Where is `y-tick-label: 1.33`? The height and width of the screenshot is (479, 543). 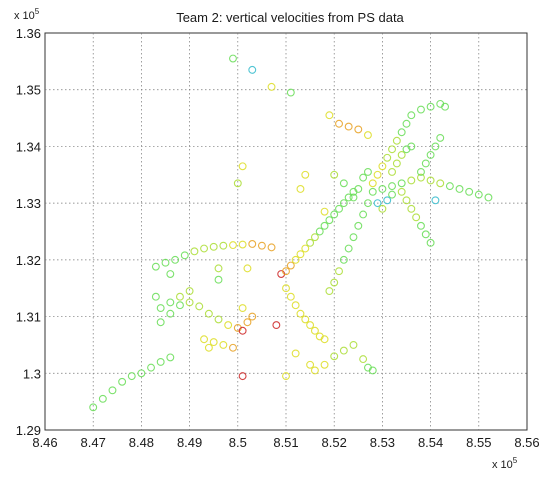 y-tick-label: 1.33 is located at coordinates (28, 203).